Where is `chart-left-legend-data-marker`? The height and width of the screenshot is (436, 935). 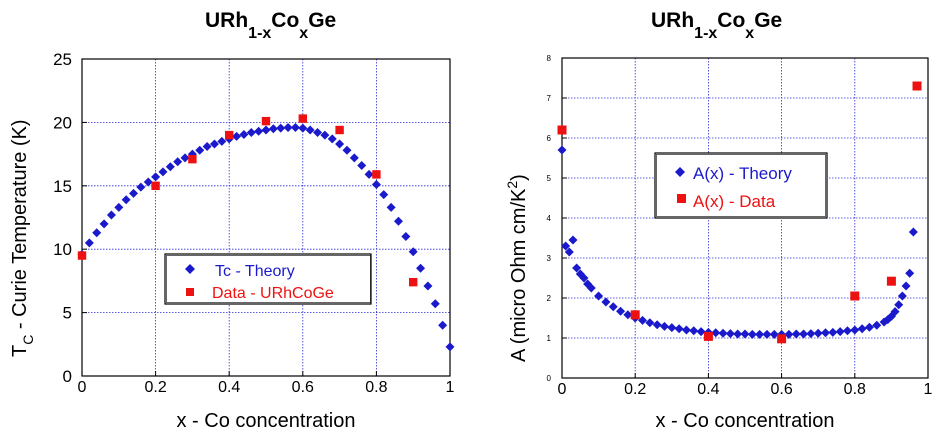
chart-left-legend-data-marker is located at coordinates (190, 292).